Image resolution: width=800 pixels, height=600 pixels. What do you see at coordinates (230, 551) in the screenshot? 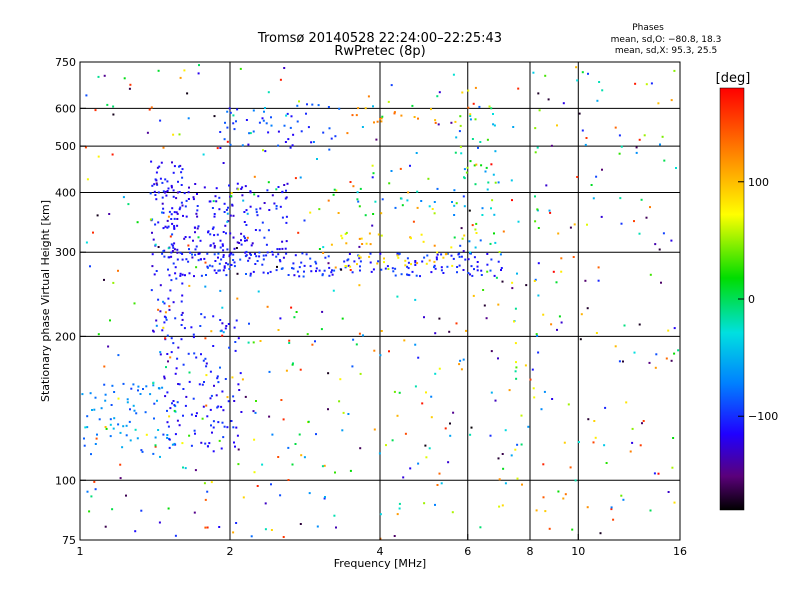
I see `x-tick-label: 2` at bounding box center [230, 551].